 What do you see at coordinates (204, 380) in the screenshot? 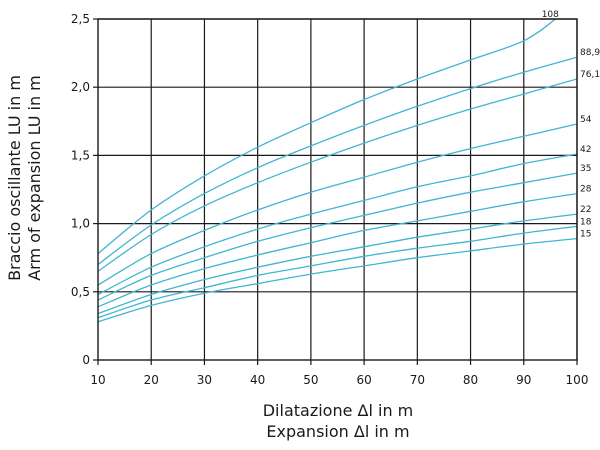
I see `x-tick-label: 30` at bounding box center [204, 380].